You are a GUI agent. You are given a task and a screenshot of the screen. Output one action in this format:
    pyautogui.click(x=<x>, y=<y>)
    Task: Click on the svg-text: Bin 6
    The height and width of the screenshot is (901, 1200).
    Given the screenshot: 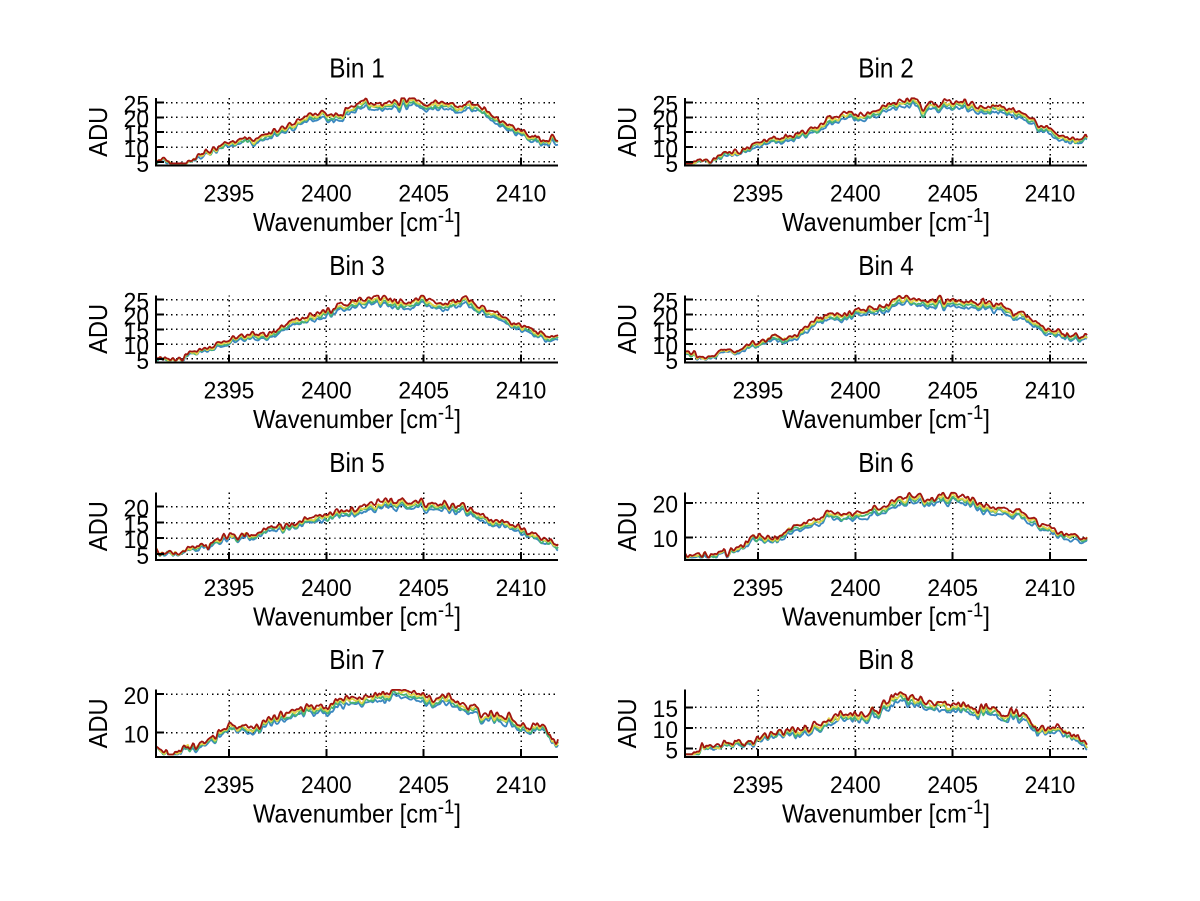 What is the action you would take?
    pyautogui.click(x=886, y=462)
    